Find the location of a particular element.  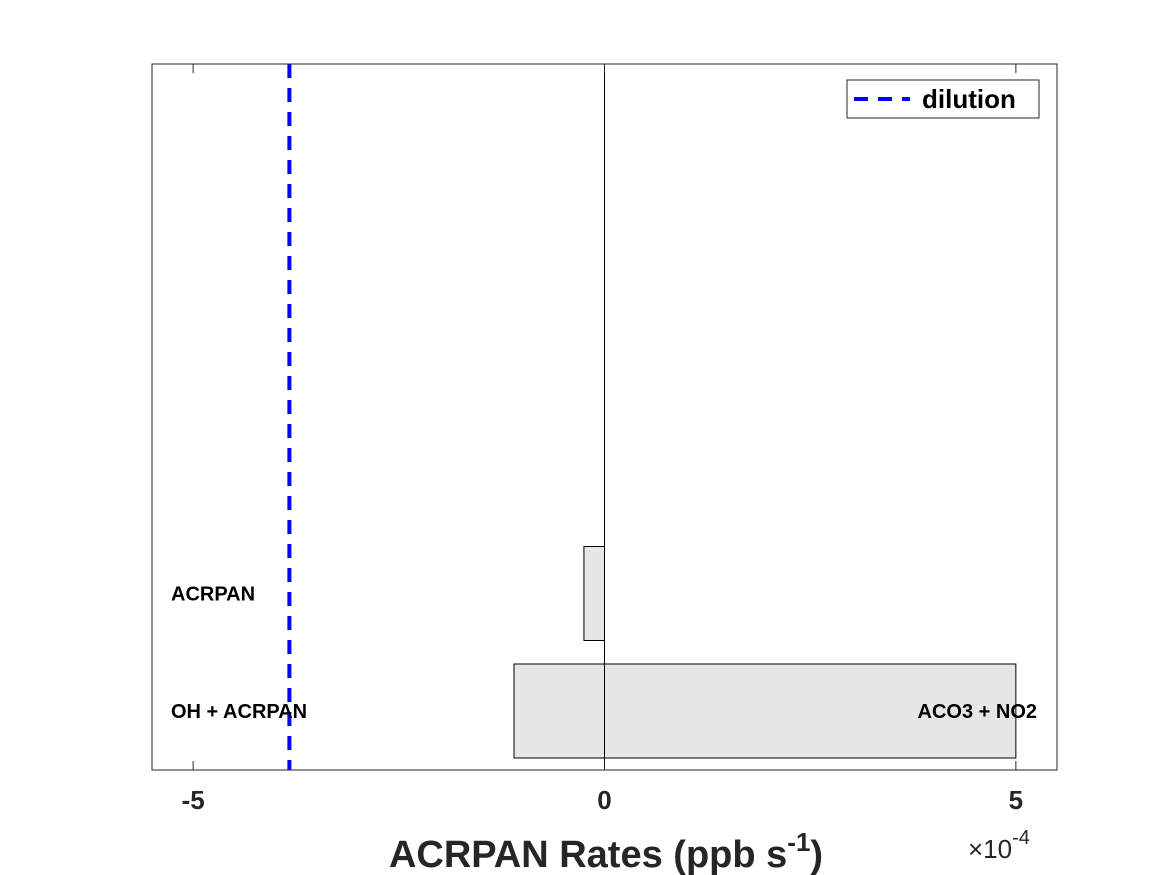

x-tick-label: -5 is located at coordinates (193, 800).